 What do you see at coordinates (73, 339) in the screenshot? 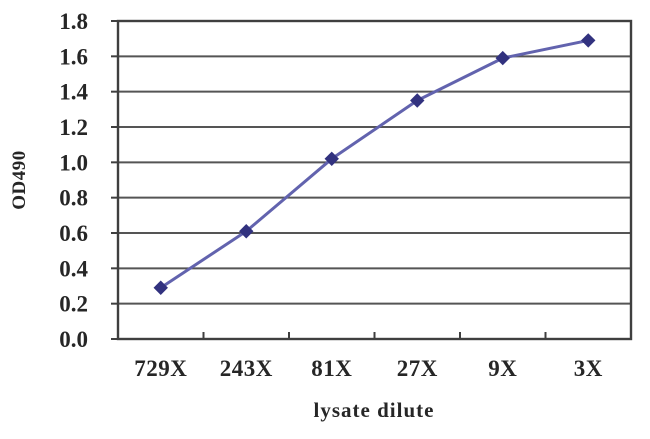
I see `y-tick-label: 0.0` at bounding box center [73, 339].